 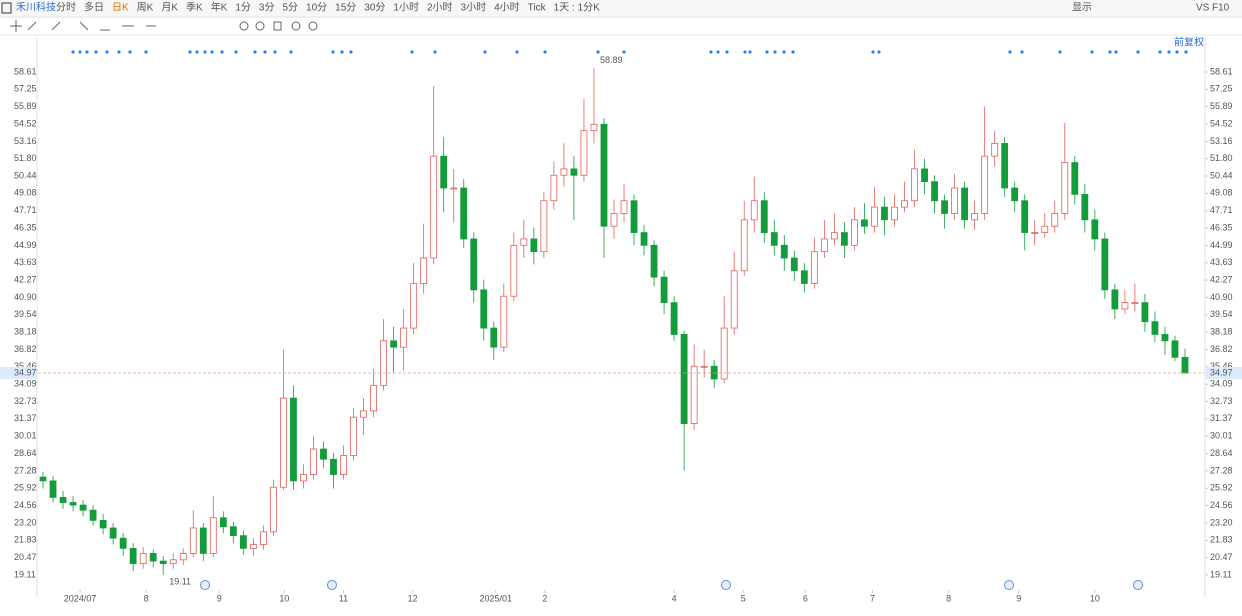 I want to click on x-tick-label: 2024/07, so click(x=80, y=598).